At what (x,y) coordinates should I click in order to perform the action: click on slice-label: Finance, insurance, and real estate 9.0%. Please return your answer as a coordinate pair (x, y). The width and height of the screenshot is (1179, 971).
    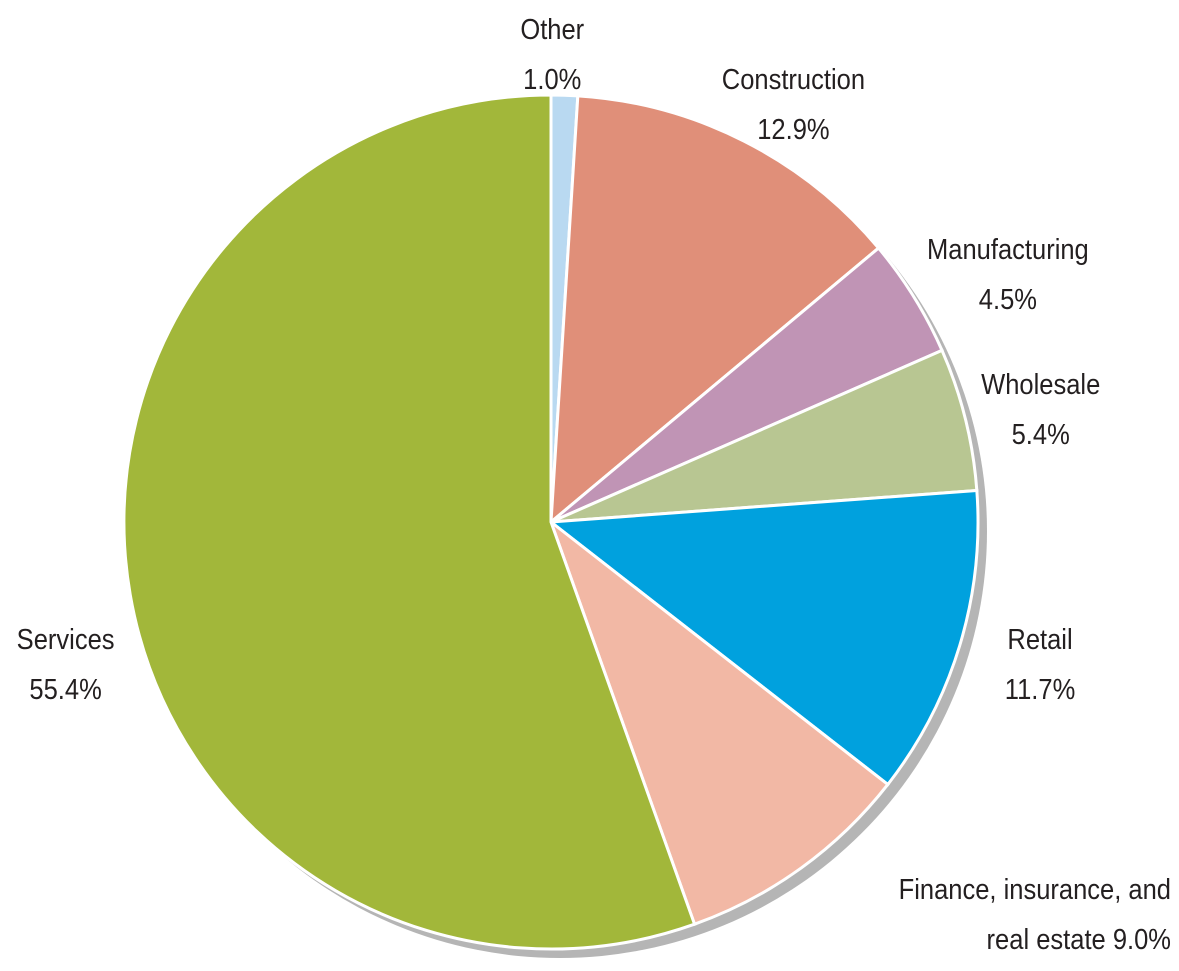
    Looking at the image, I should click on (1012, 915).